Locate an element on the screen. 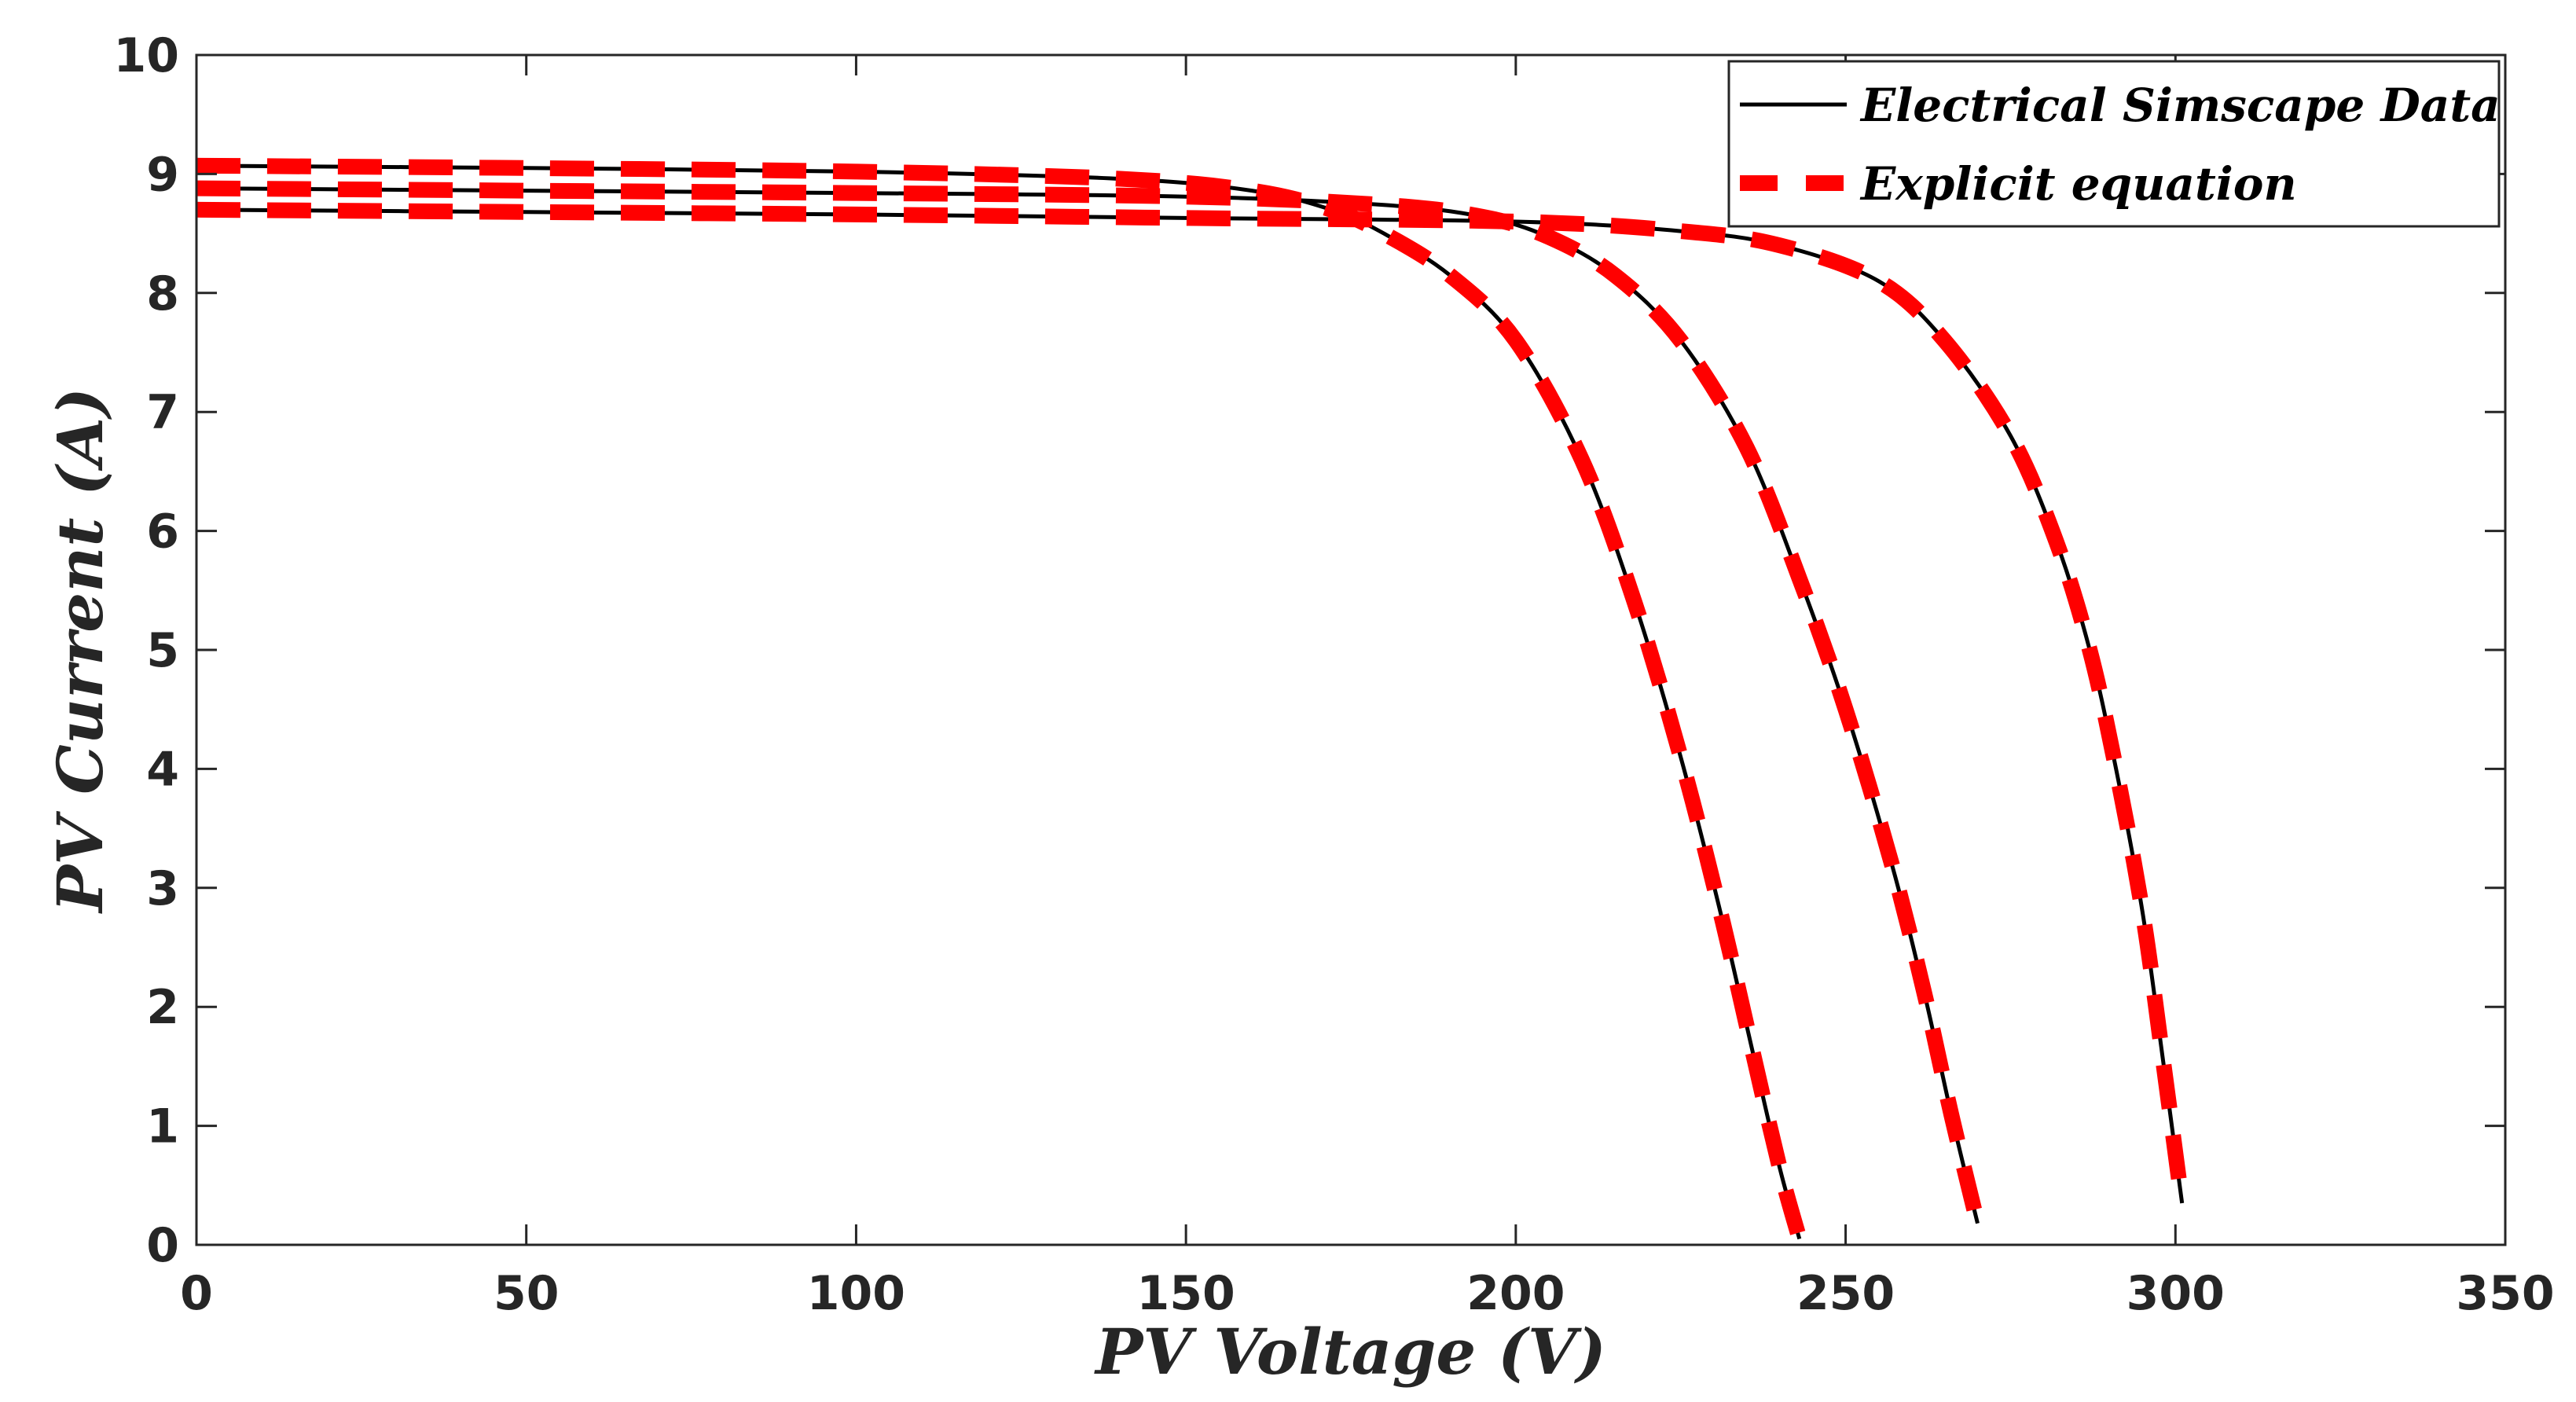 This screenshot has width=2576, height=1402. x-tick-label: 50 is located at coordinates (527, 1293).